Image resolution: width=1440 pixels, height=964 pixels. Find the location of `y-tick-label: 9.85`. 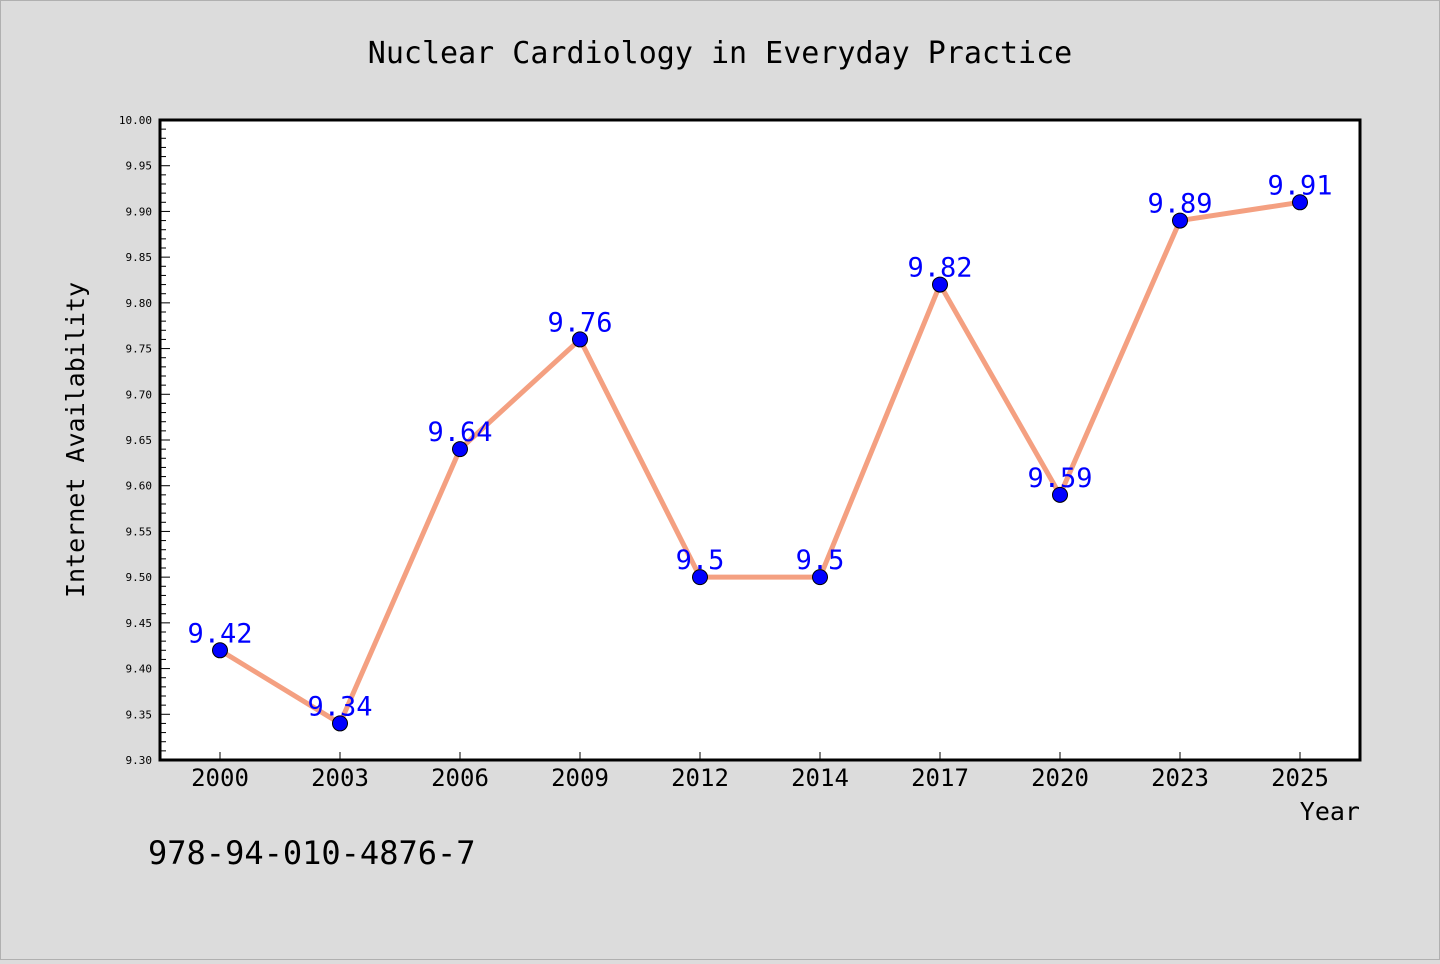

y-tick-label: 9.85 is located at coordinates (139, 257).